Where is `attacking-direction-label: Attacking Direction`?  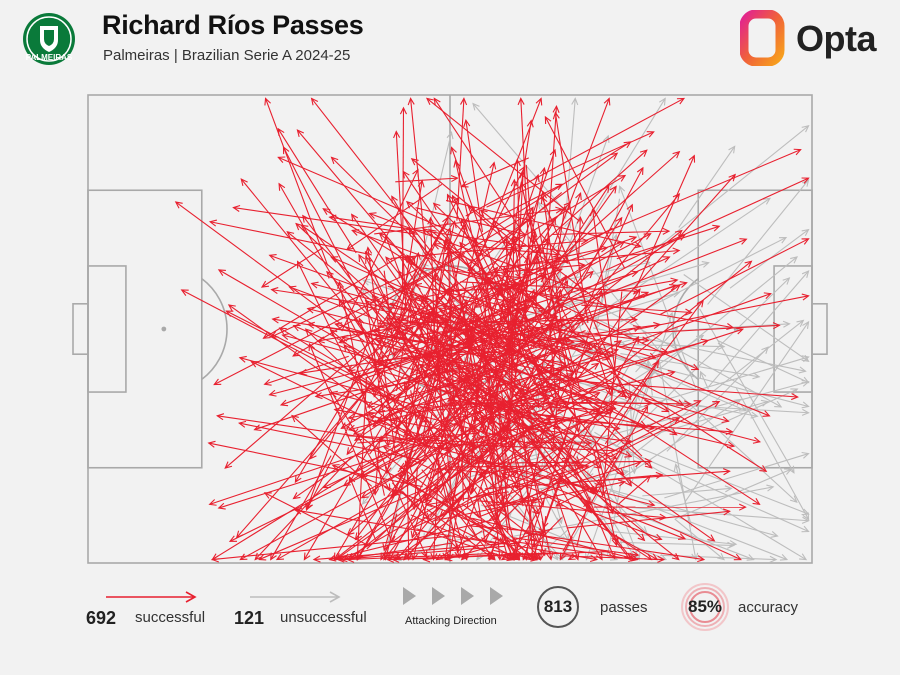
attacking-direction-label: Attacking Direction is located at coordinates (451, 621).